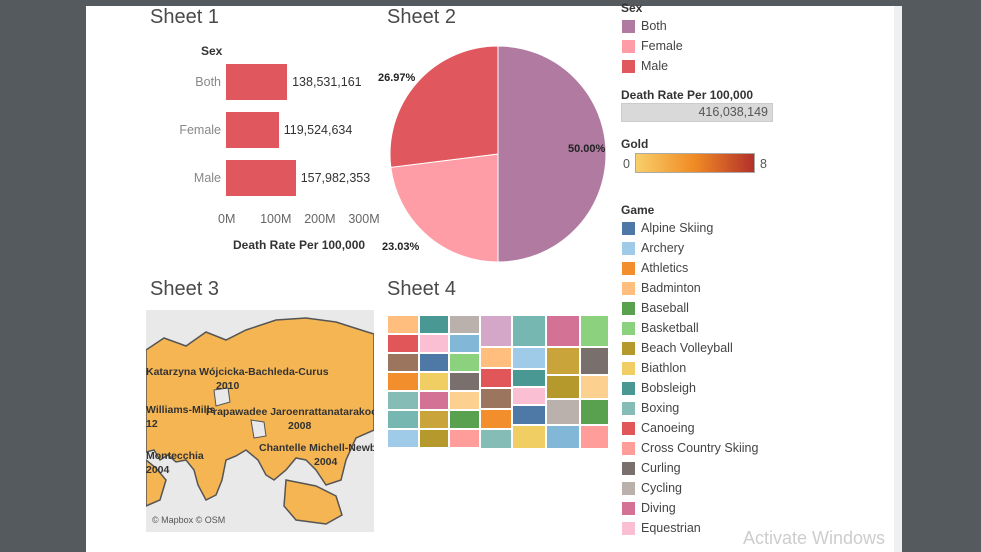 The image size is (981, 552). I want to click on gold-min: 0, so click(626, 164).